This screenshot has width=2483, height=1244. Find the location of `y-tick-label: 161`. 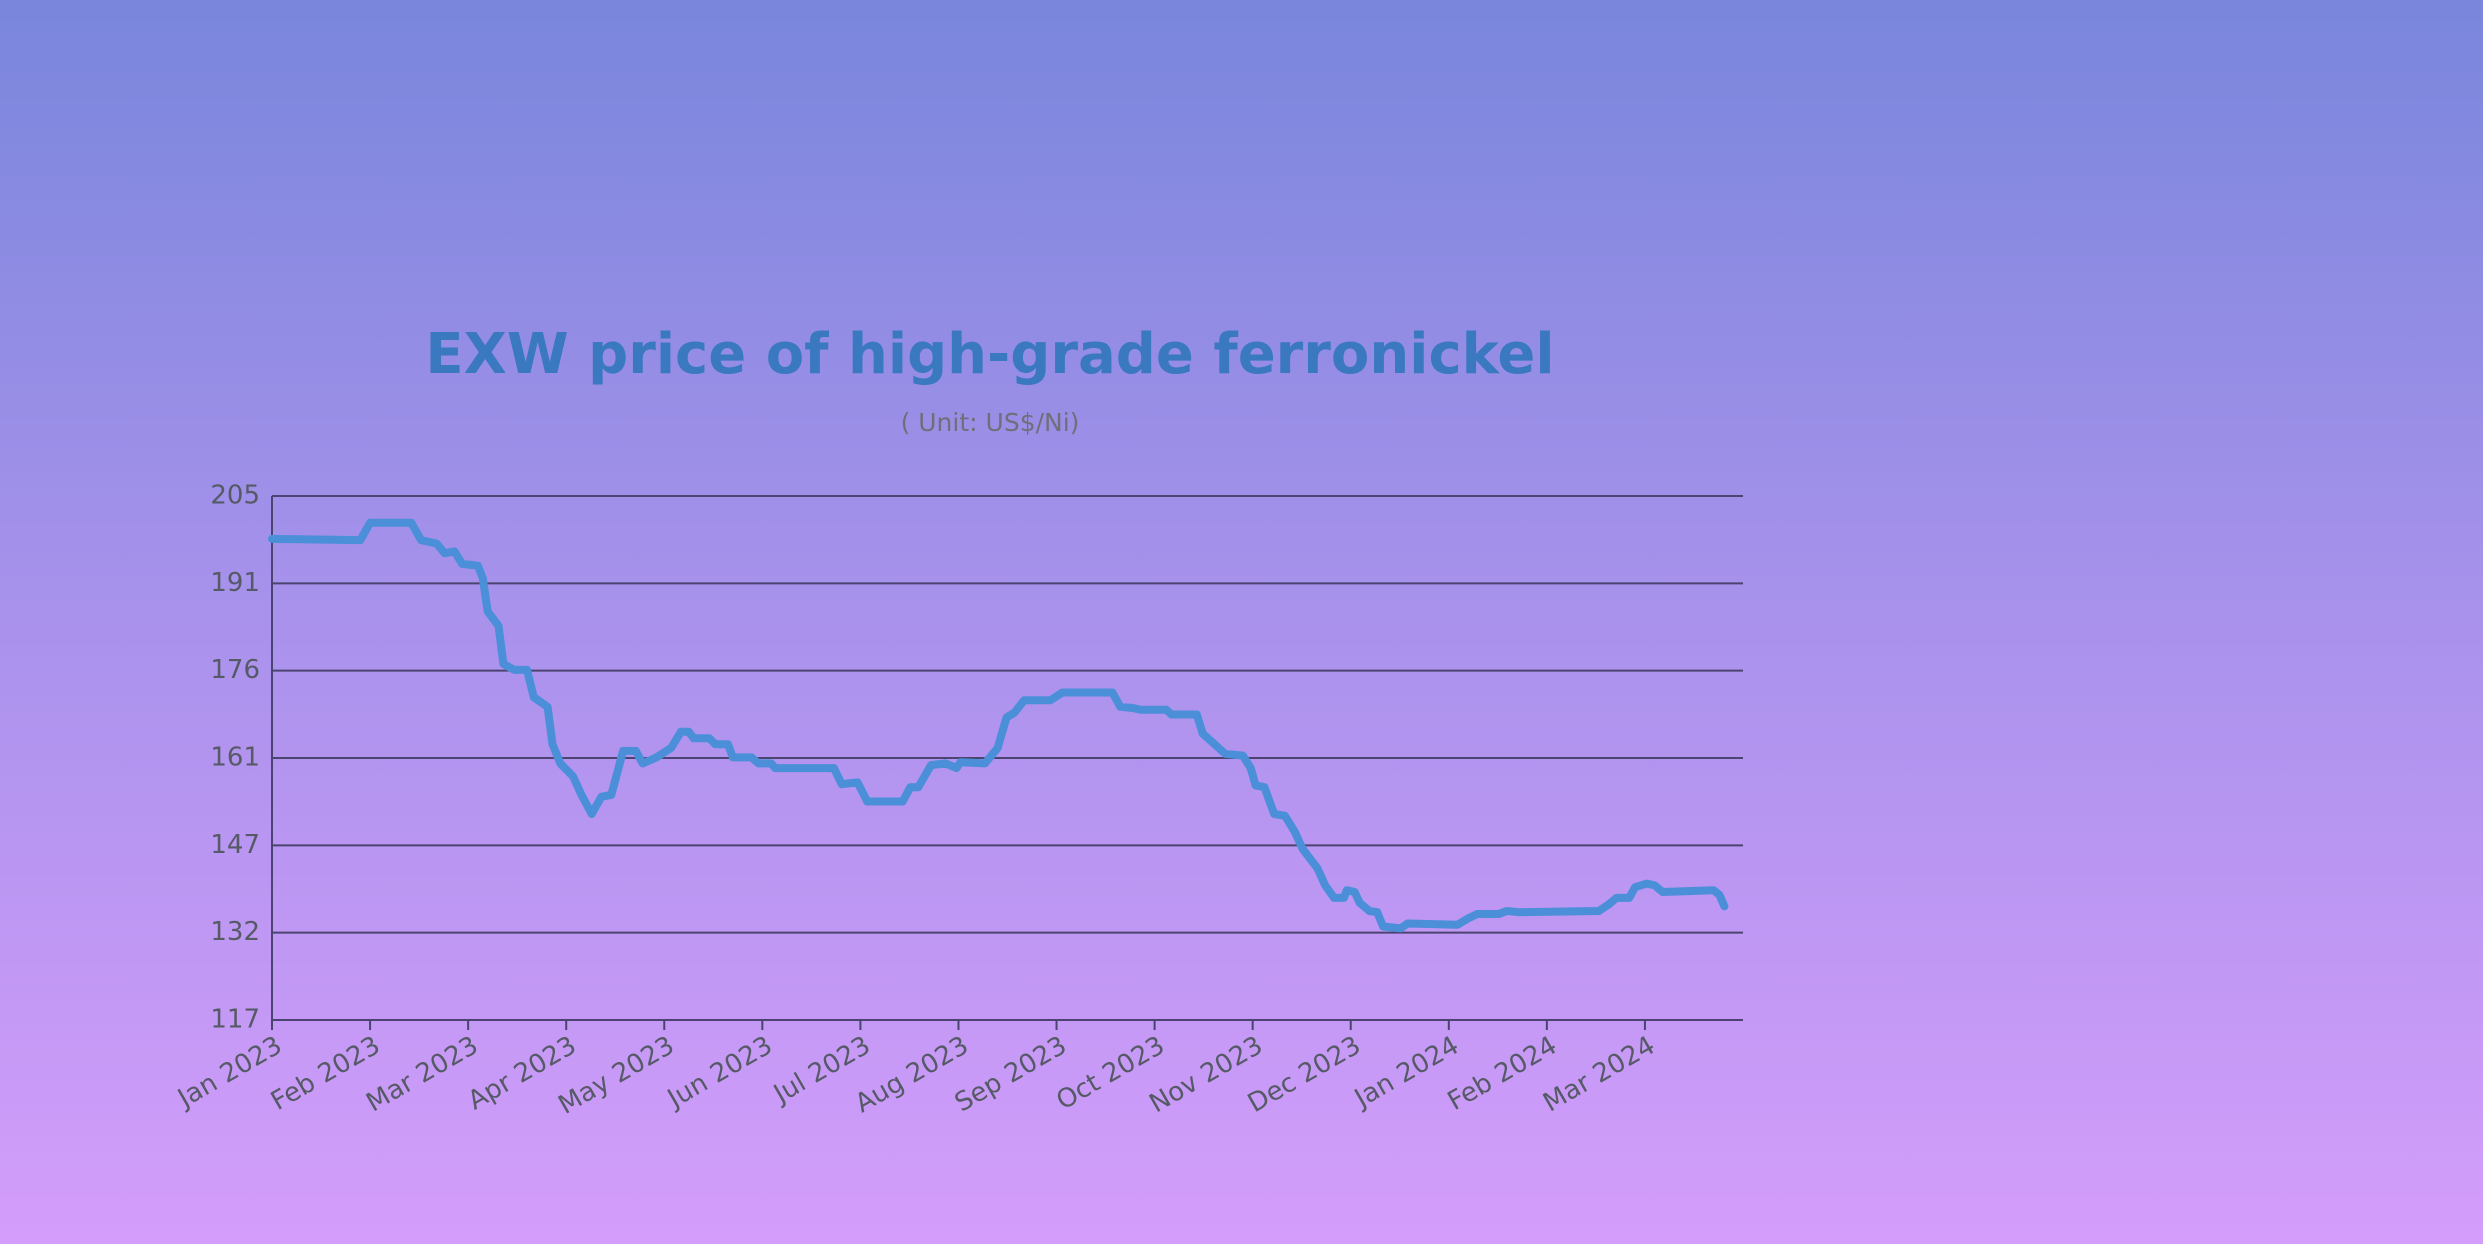

y-tick-label: 161 is located at coordinates (235, 758).